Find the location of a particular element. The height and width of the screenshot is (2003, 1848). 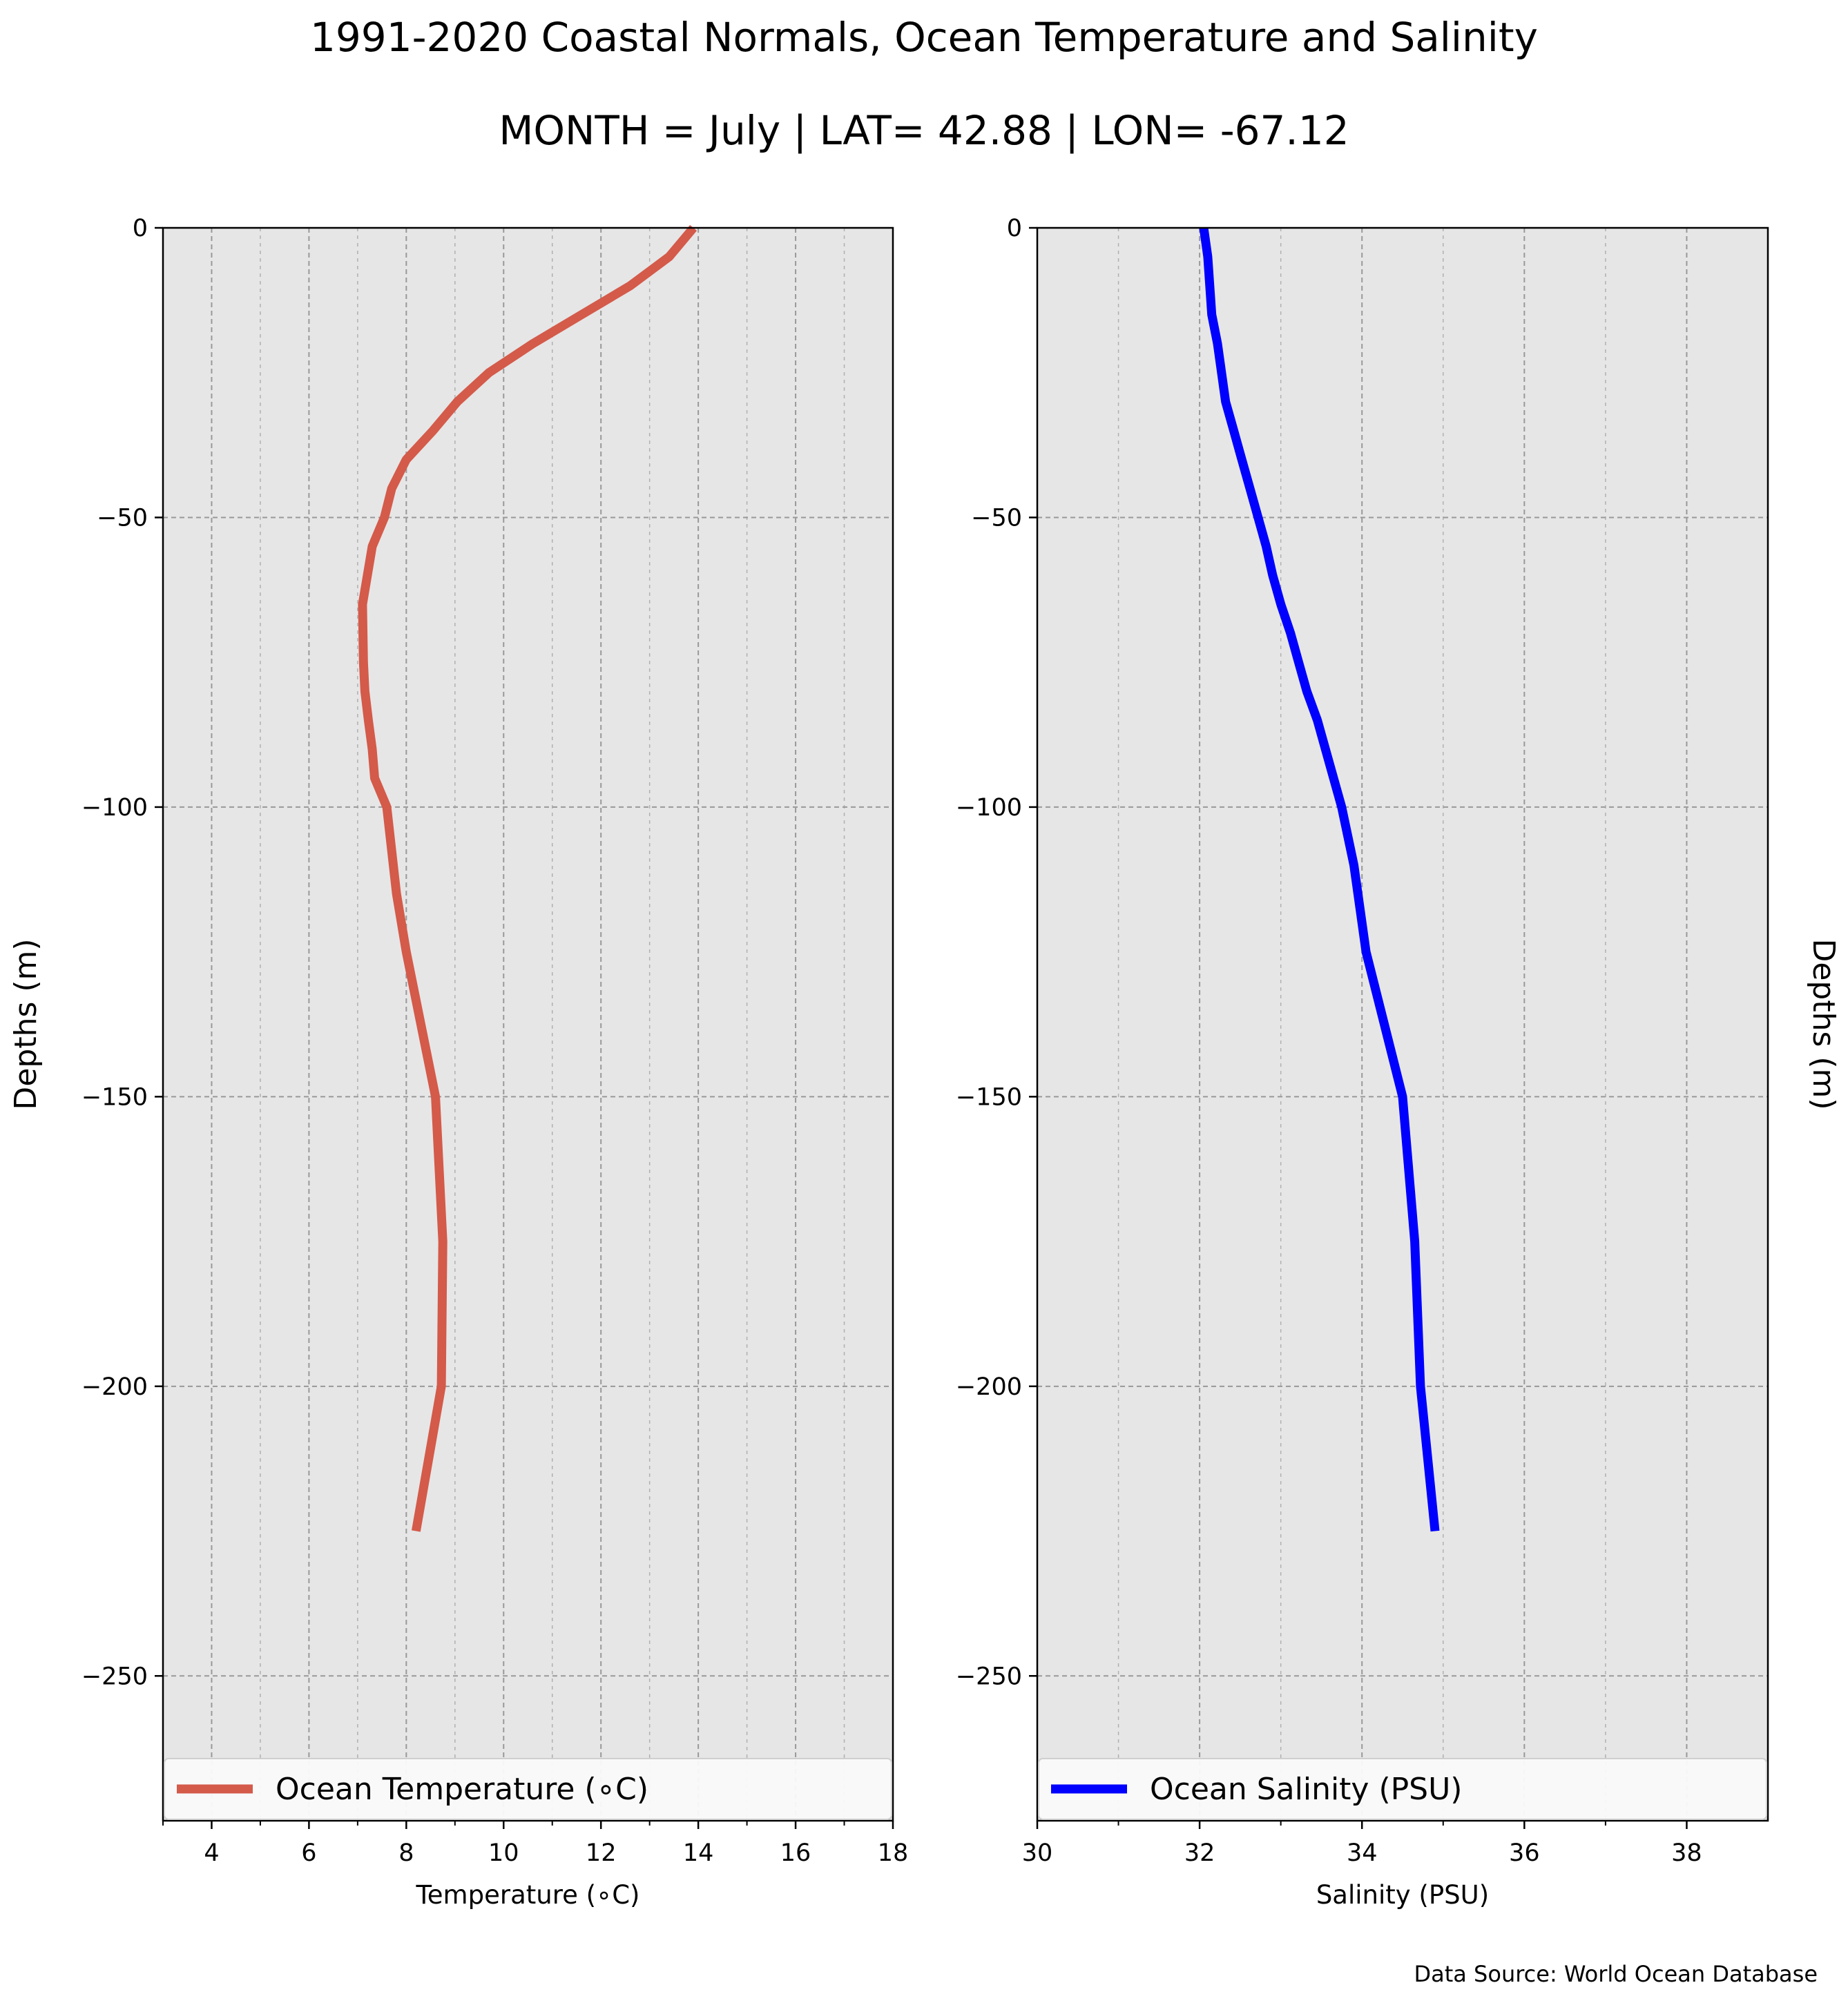

x-tick-label: 30 is located at coordinates (1037, 1853).